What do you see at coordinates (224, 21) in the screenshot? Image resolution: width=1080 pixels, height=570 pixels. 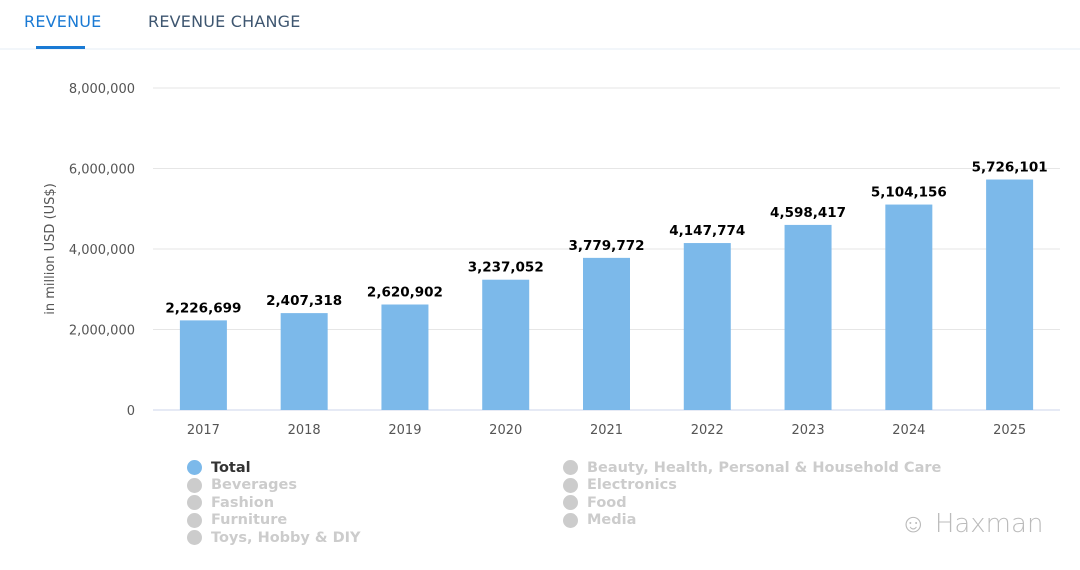 I see `tab-revenue-change: REVENUE CHANGE` at bounding box center [224, 21].